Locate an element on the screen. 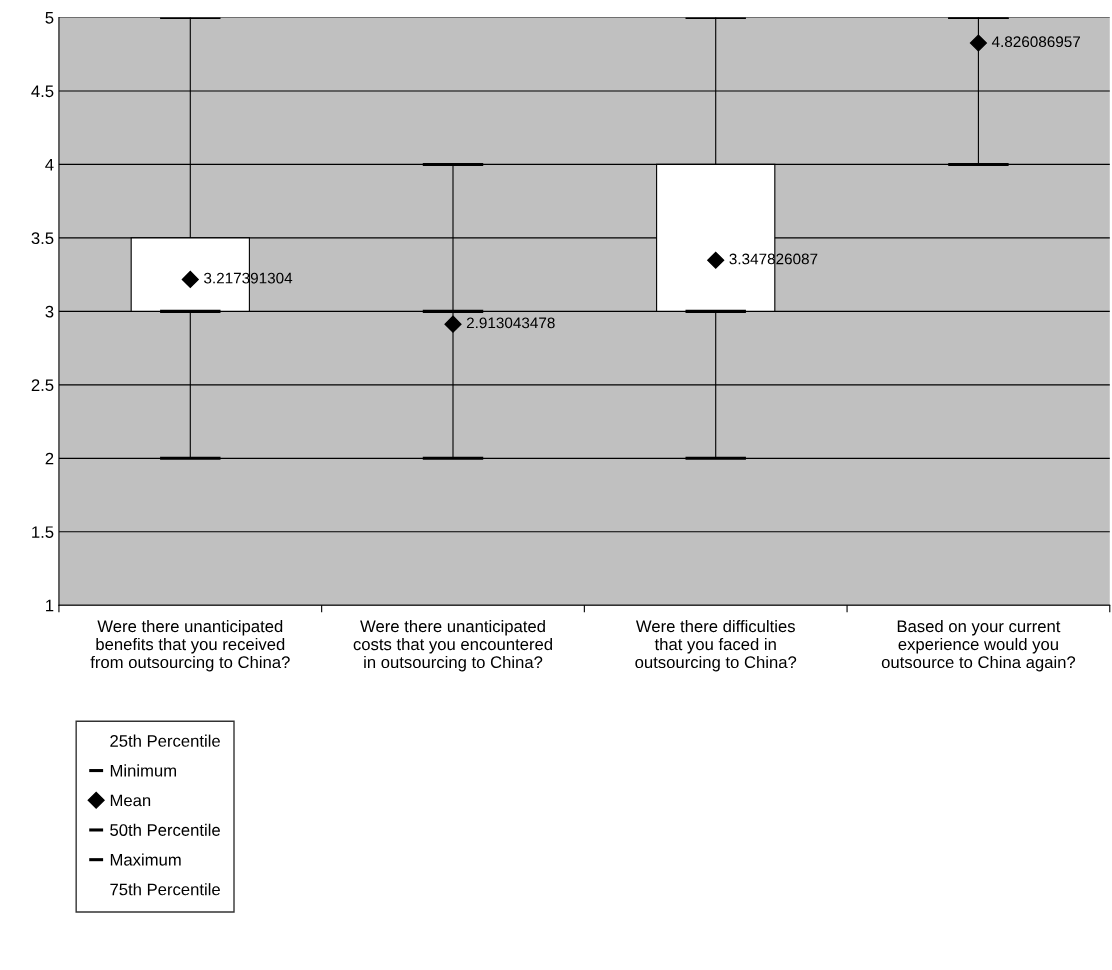 The width and height of the screenshot is (1112, 970). y-tick-label: 1 is located at coordinates (50, 605).